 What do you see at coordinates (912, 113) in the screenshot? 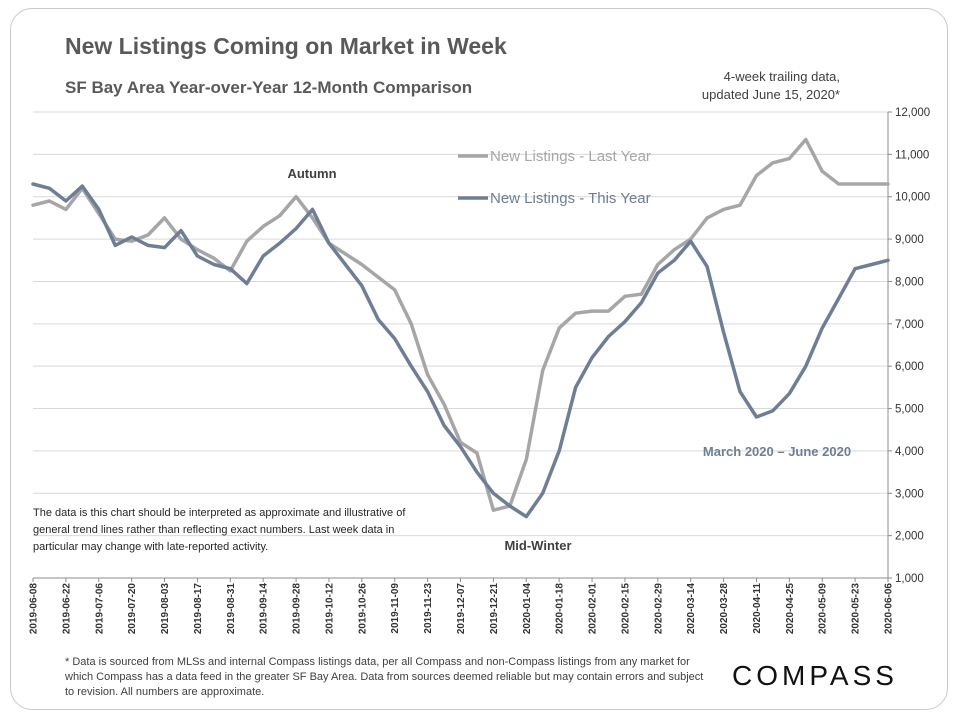
I see `y-tick-label: 12,000` at bounding box center [912, 113].